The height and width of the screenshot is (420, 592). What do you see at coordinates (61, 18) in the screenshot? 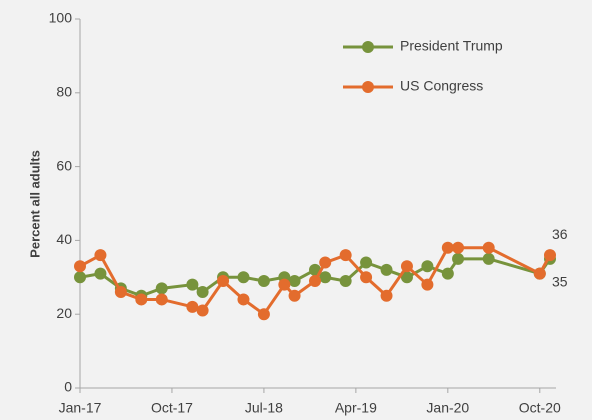
I see `y-tick-label: 100` at bounding box center [61, 18].